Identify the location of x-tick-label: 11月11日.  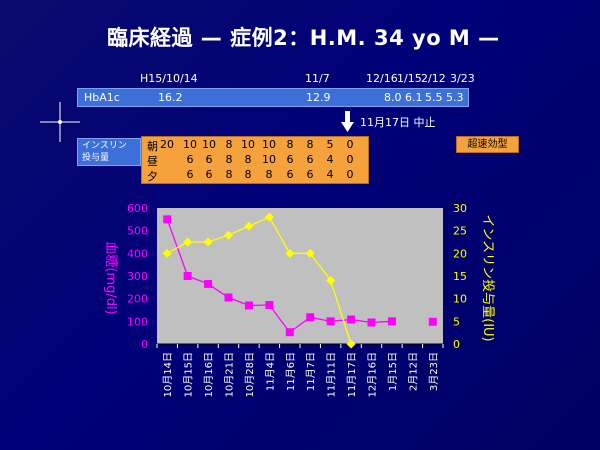
(332, 374).